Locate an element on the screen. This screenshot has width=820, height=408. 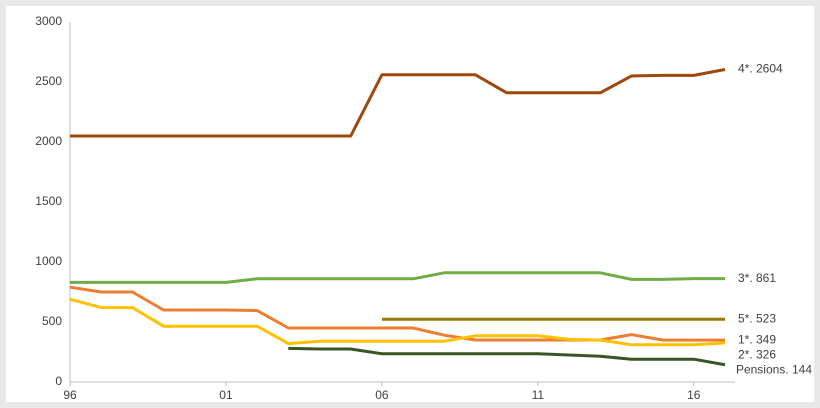
x-tick-label: 11 is located at coordinates (538, 395).